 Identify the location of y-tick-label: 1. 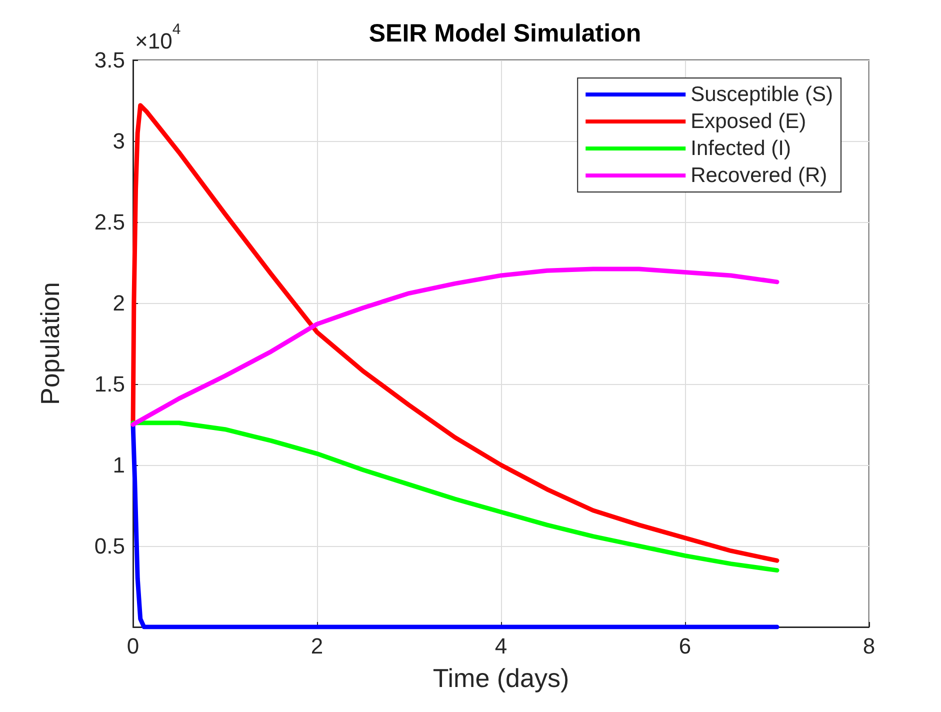
(118, 465).